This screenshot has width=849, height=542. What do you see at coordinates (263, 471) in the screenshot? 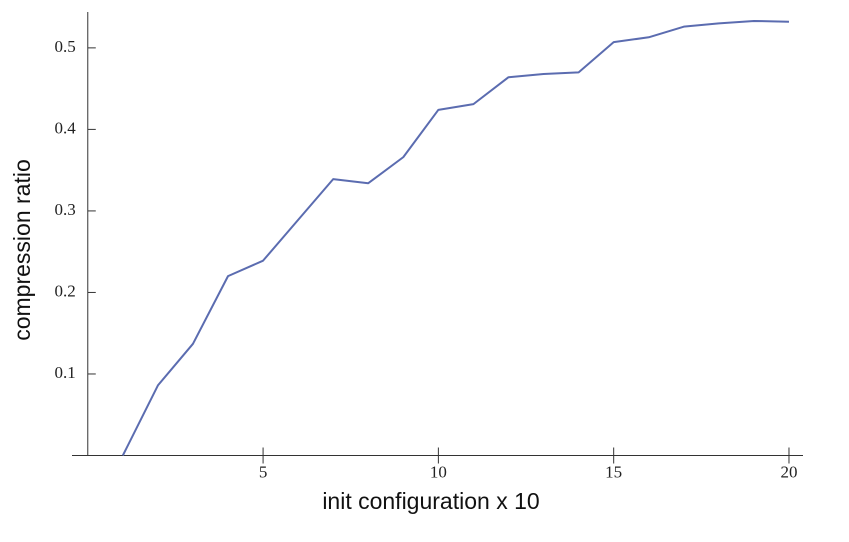
I see `x-tick-label: 5` at bounding box center [263, 471].